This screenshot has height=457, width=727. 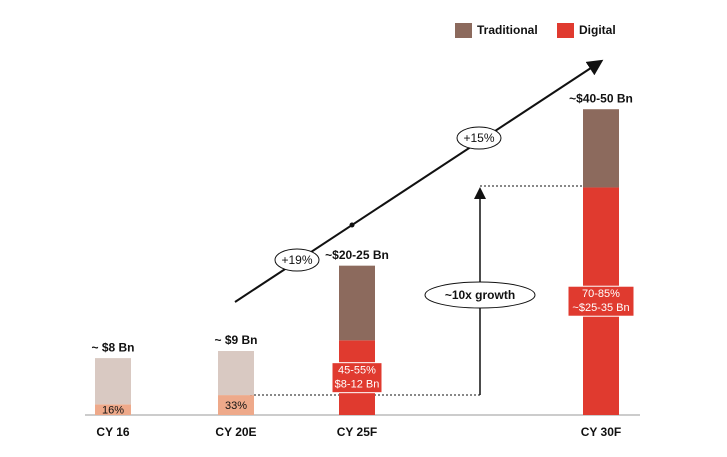 I want to click on digital-label: ~$25-35 Bn, so click(x=600, y=308).